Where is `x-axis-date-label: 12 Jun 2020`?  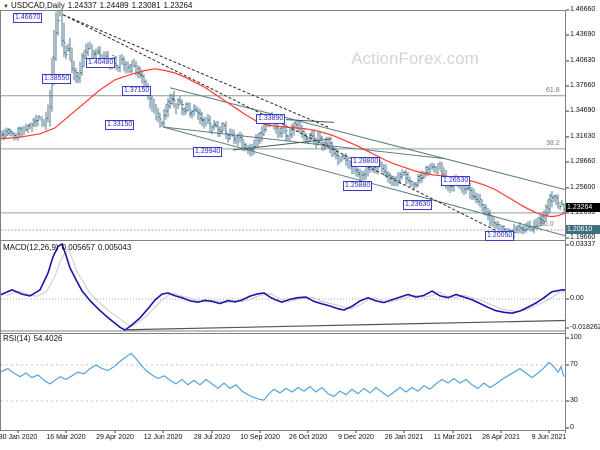
x-axis-date-label: 12 Jun 2020 is located at coordinates (163, 437).